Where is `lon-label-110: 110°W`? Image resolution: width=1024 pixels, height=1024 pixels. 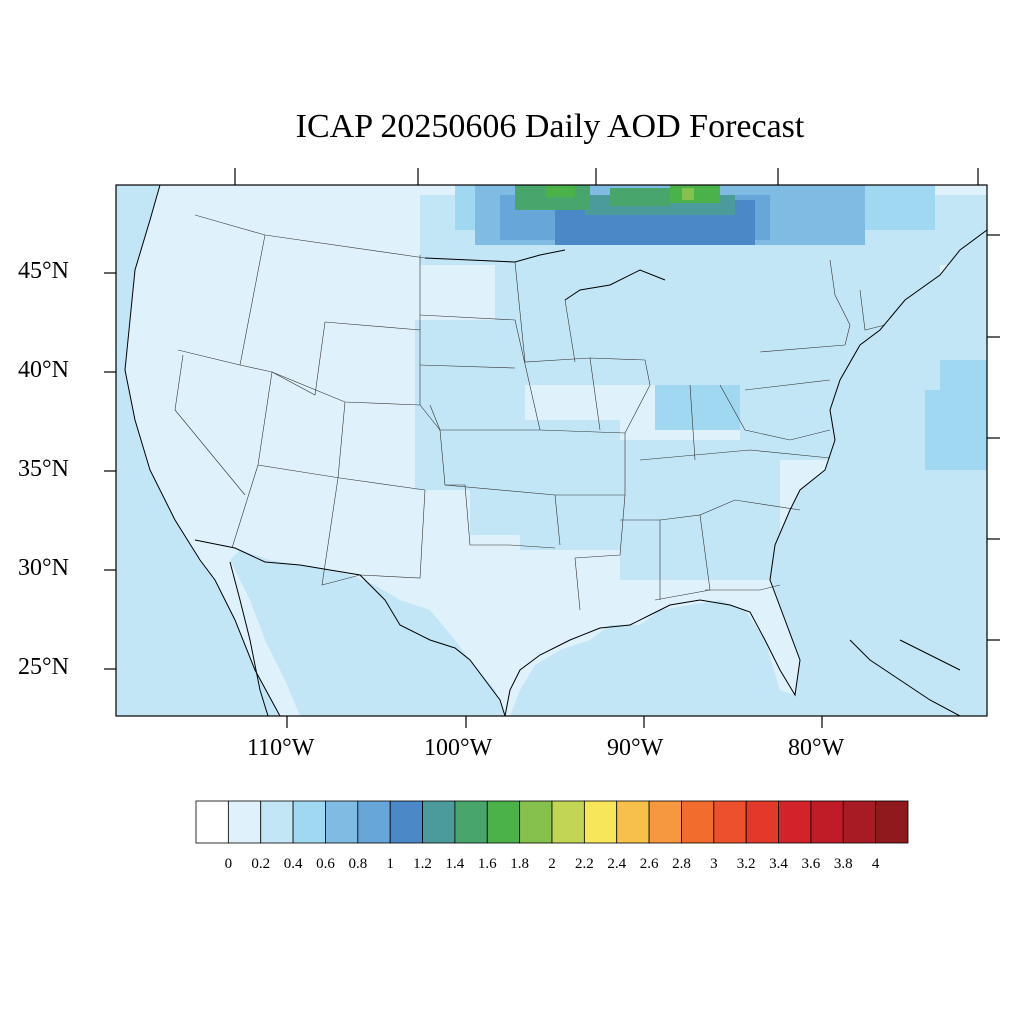
lon-label-110: 110°W is located at coordinates (281, 748).